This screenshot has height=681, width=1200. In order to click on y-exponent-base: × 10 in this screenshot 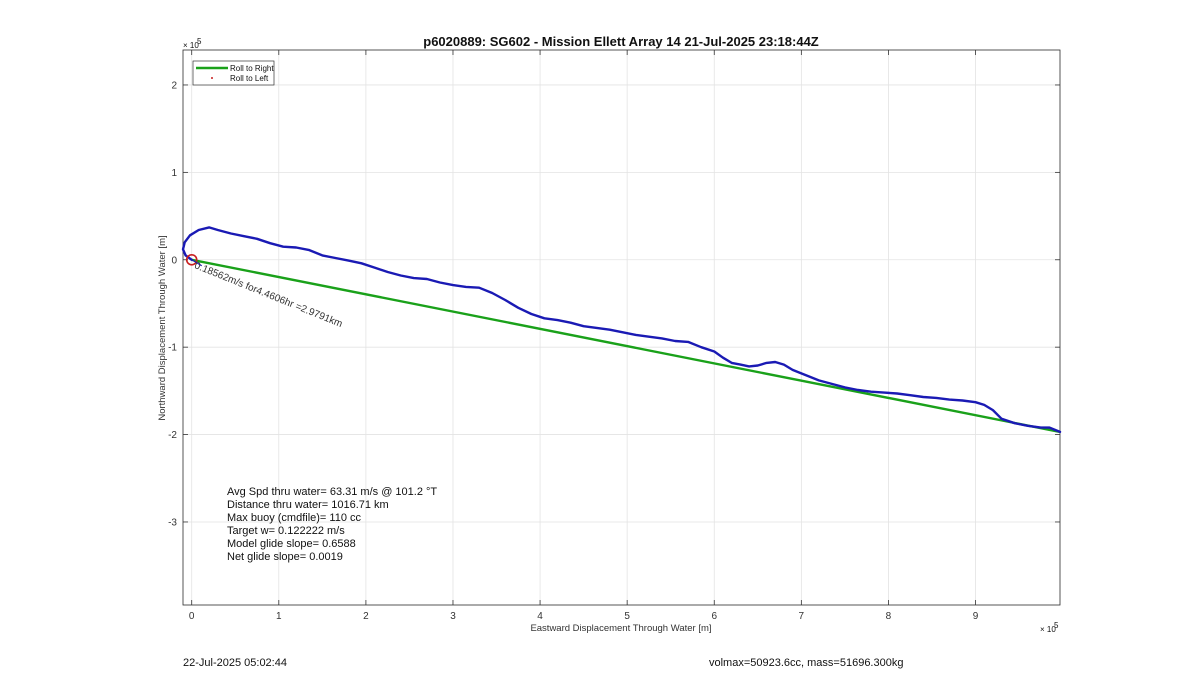, I will do `click(191, 45)`.